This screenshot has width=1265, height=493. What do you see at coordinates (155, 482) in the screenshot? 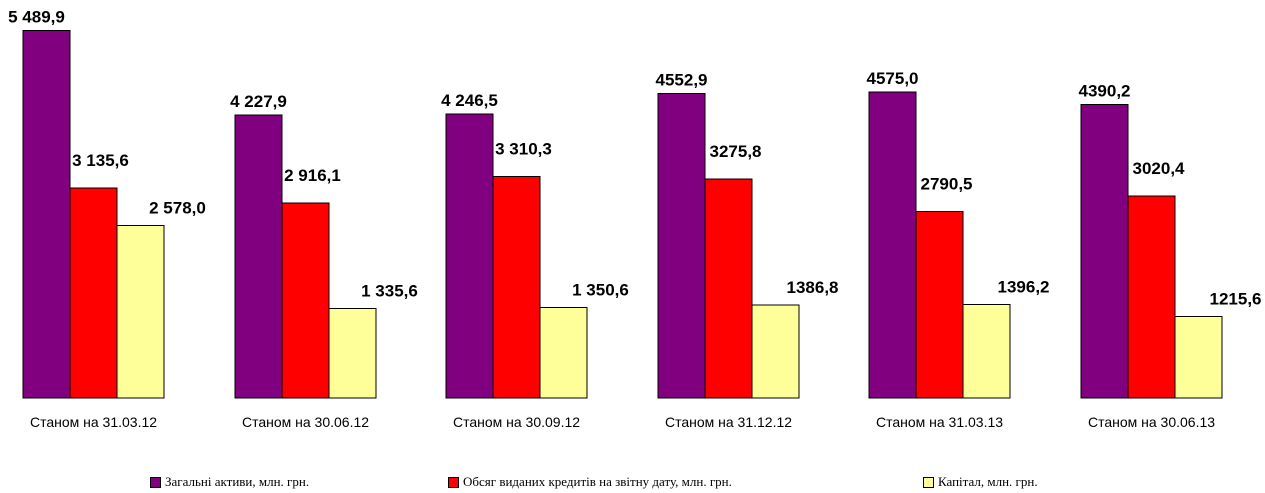
I see `legend-swatch-total-assets` at bounding box center [155, 482].